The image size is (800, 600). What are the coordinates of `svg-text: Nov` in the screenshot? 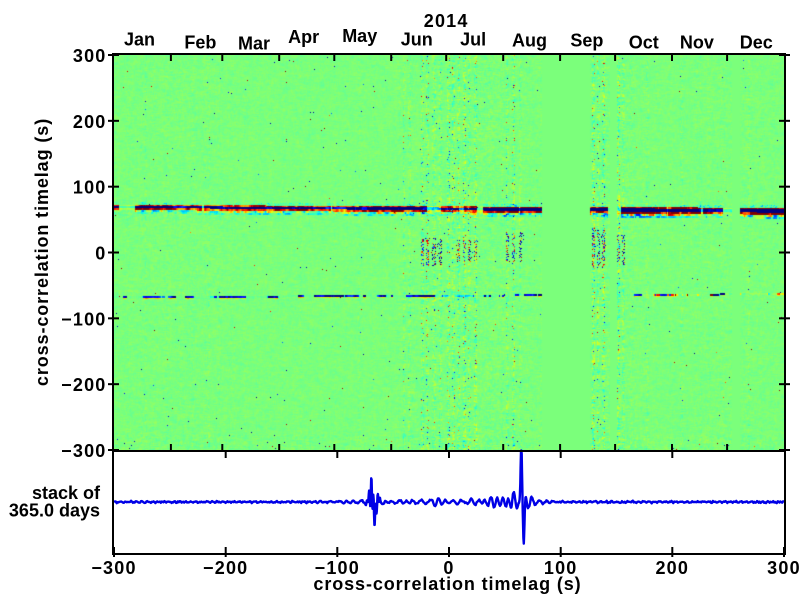 It's located at (697, 43).